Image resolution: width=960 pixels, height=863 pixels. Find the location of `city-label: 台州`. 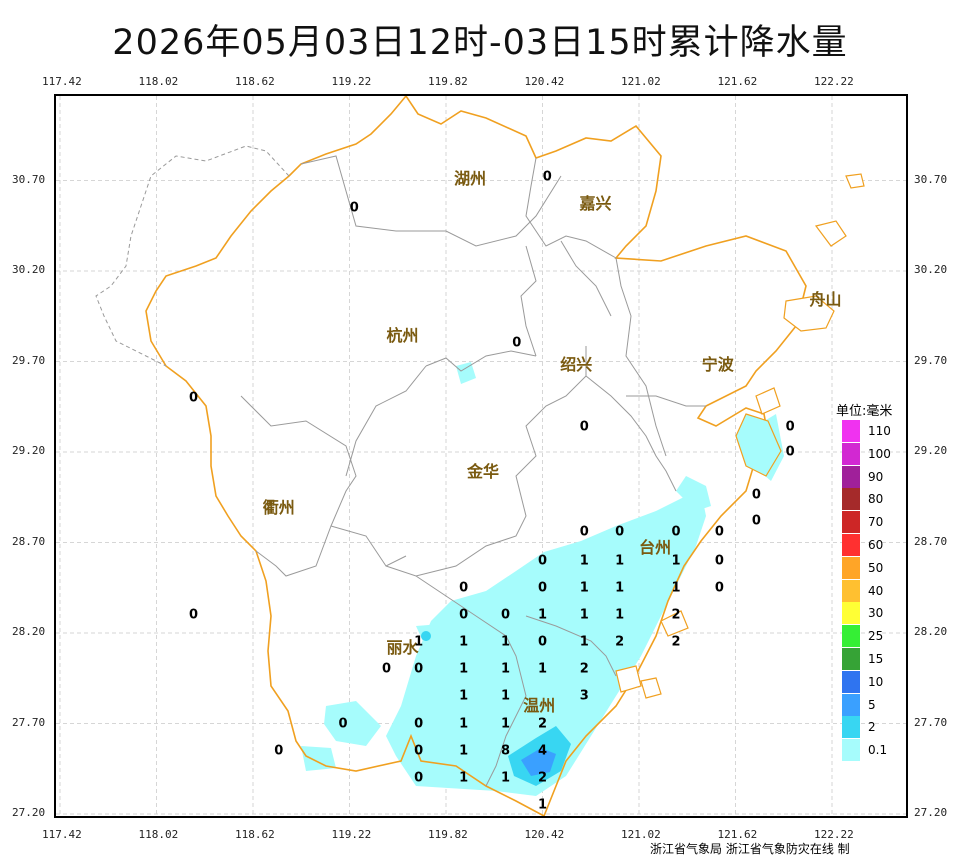

city-label: 台州 is located at coordinates (655, 548).